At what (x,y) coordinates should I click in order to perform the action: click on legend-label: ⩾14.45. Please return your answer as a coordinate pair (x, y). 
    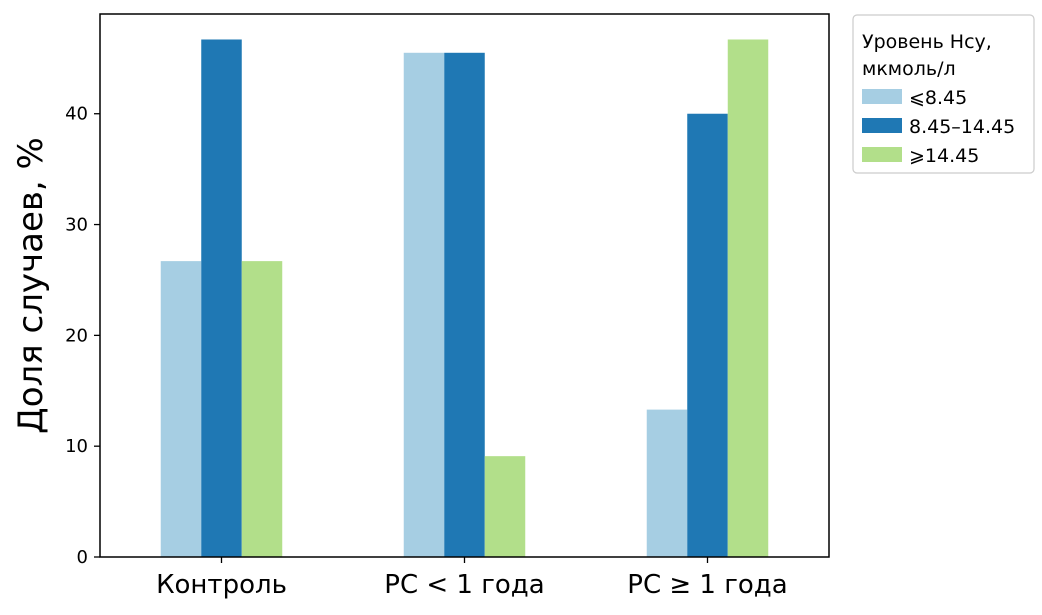
    Looking at the image, I should click on (944, 156).